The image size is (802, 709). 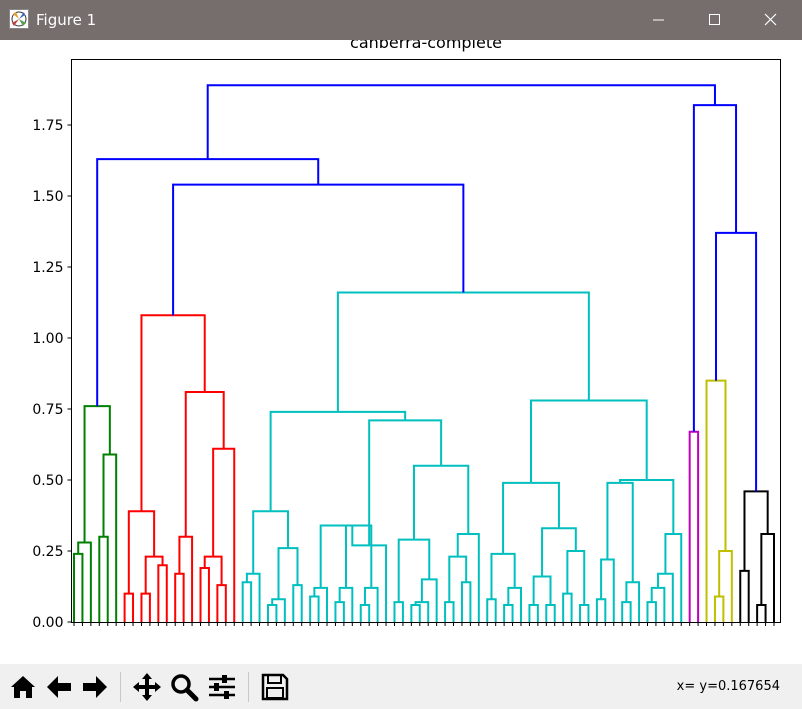 I want to click on configure-subplots-button, so click(x=222, y=687).